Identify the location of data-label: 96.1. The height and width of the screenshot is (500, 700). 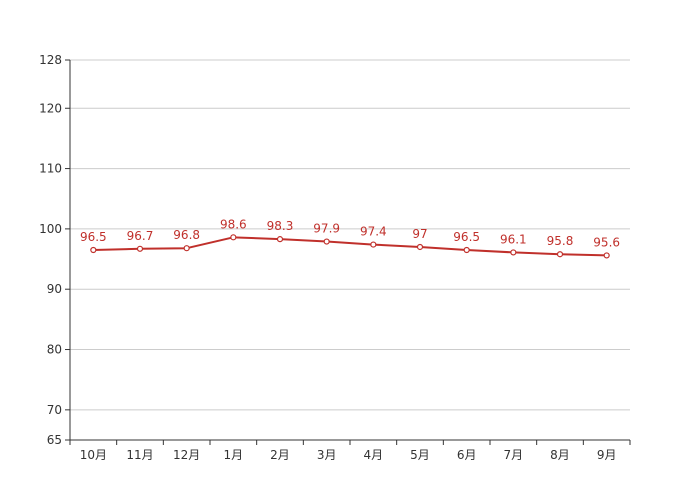
(513, 239).